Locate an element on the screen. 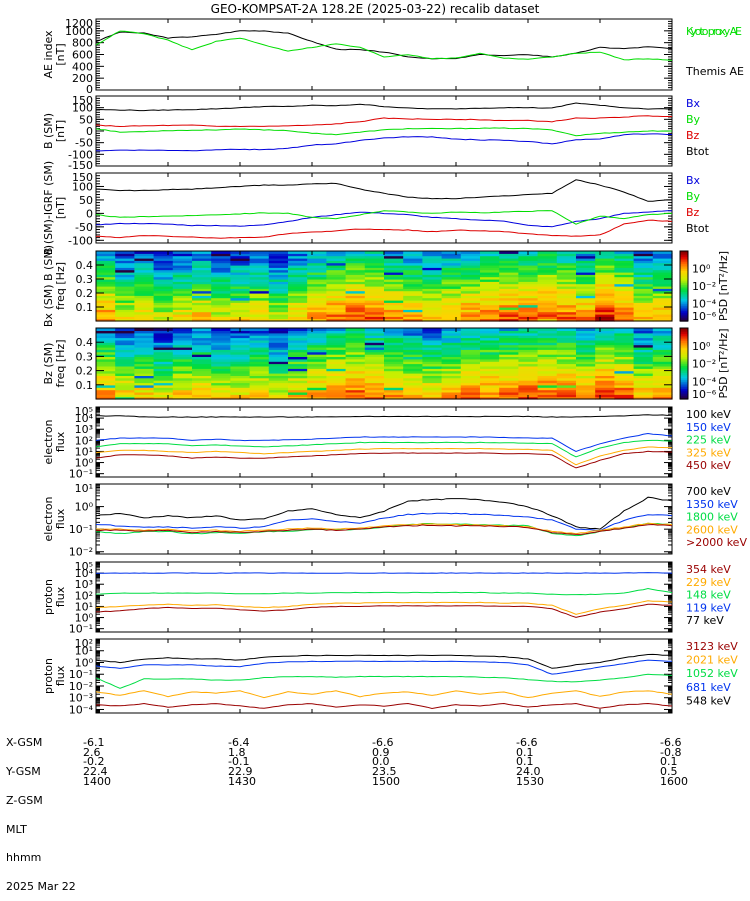  series-line-700-kev is located at coordinates (384, 513).